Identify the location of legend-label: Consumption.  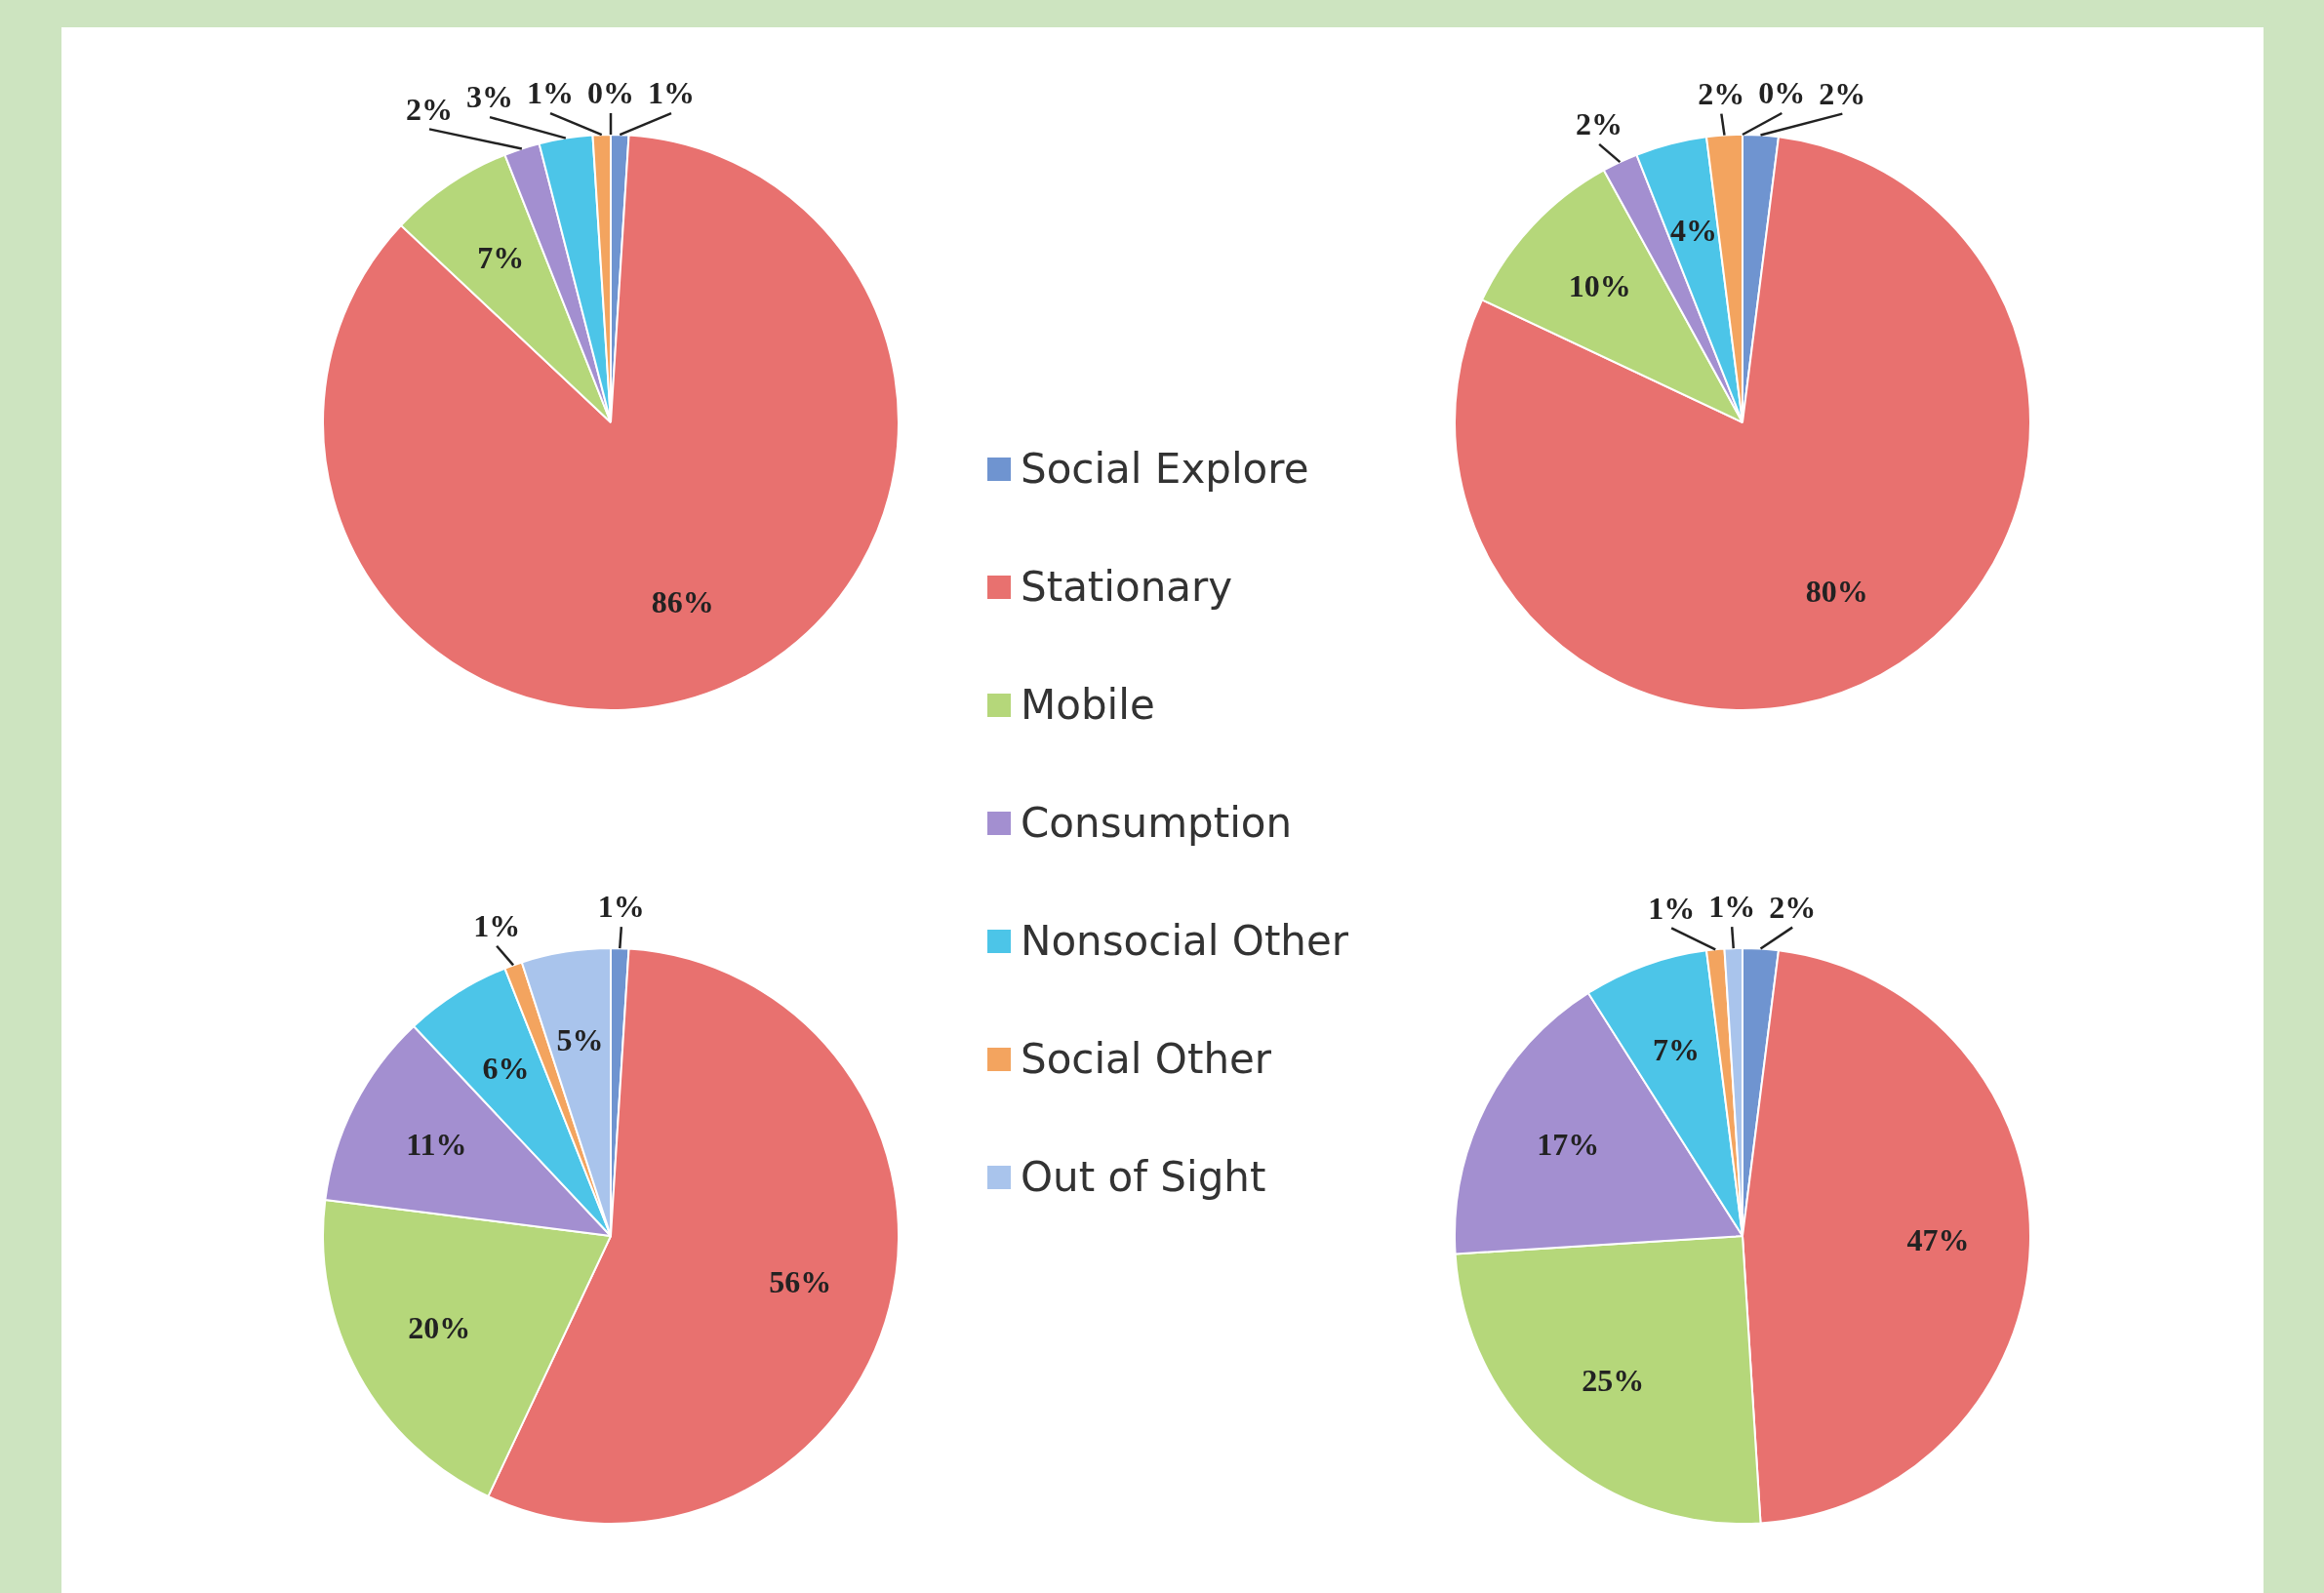
(1157, 823).